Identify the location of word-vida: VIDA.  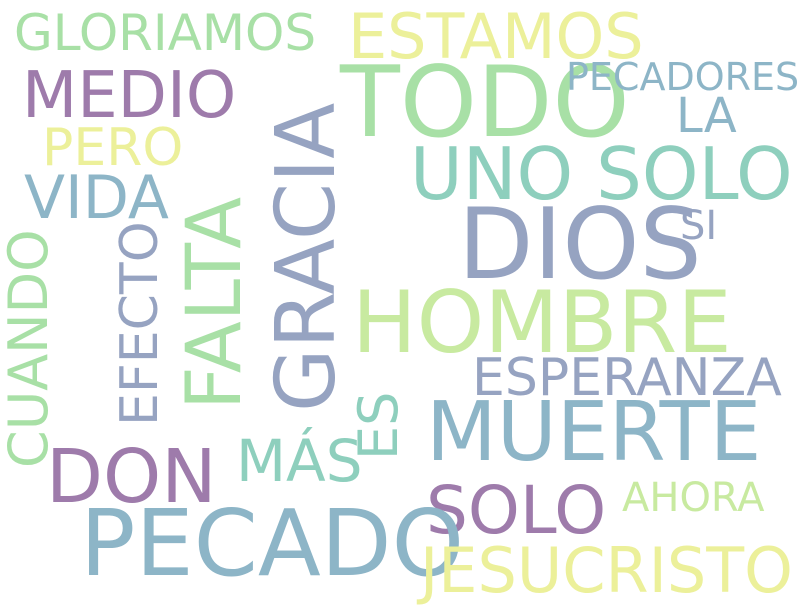
(96, 198).